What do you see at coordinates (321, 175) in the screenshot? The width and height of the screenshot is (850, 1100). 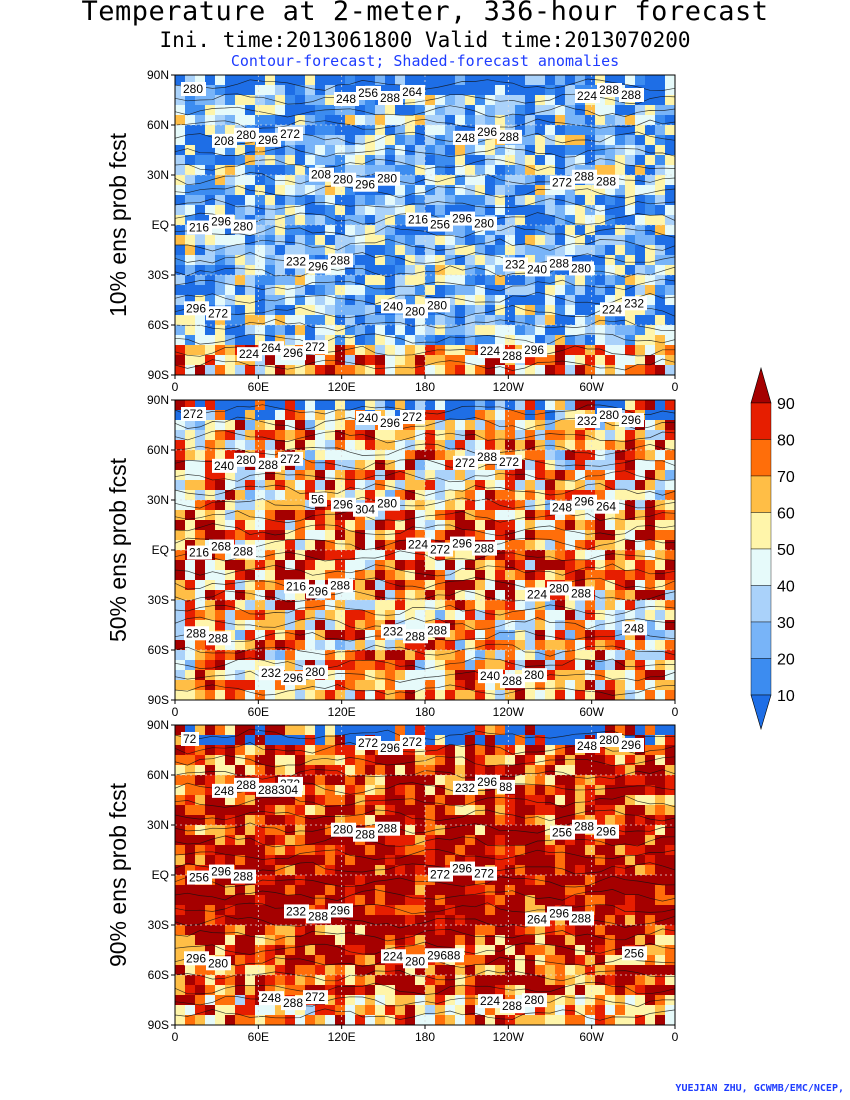 I see `contour-label: 208` at bounding box center [321, 175].